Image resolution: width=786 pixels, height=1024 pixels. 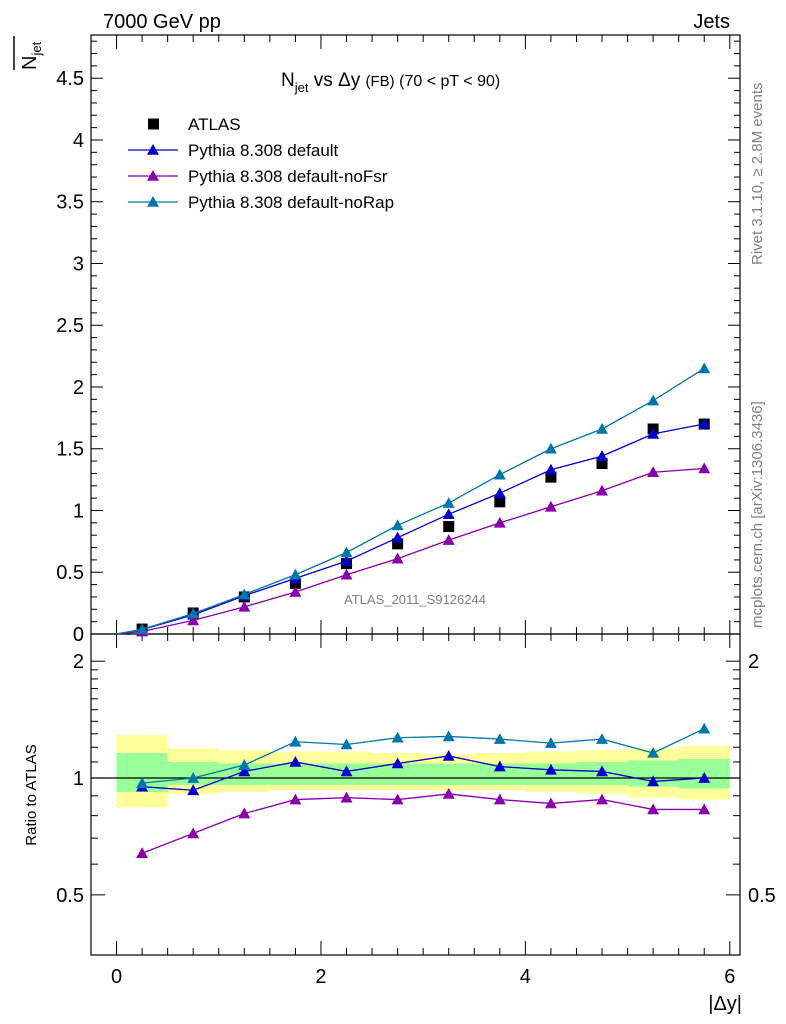 What do you see at coordinates (78, 662) in the screenshot?
I see `lower-ytick-label: 2` at bounding box center [78, 662].